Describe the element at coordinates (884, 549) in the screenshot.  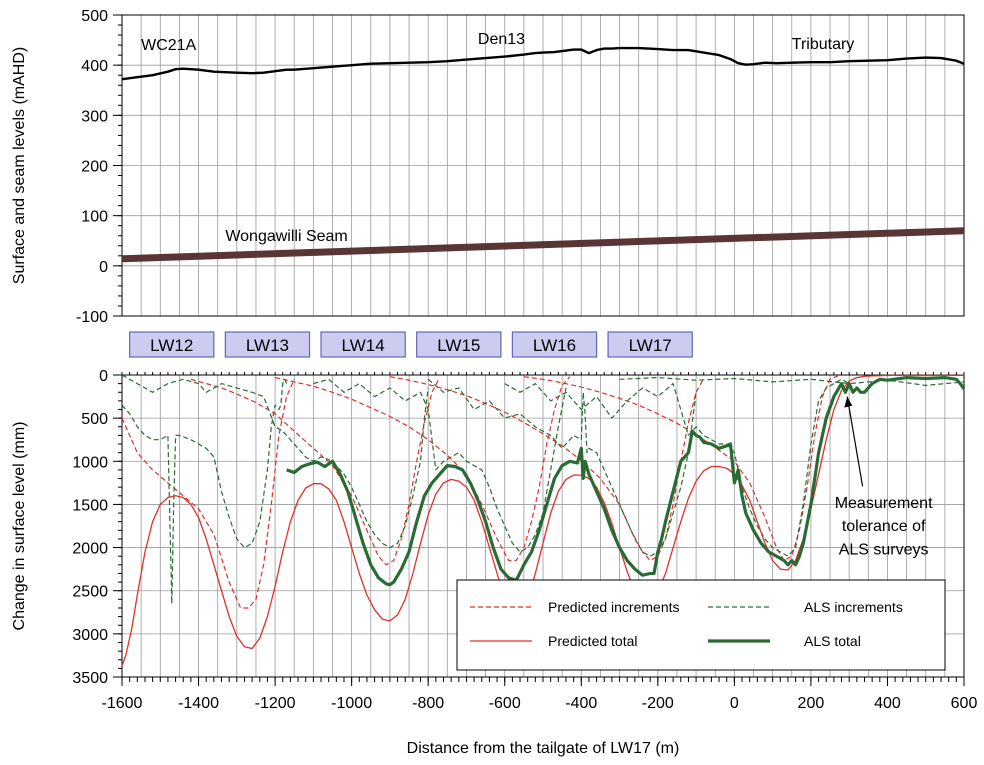
I see `bottom-annotation: ALS surveys` at that location.